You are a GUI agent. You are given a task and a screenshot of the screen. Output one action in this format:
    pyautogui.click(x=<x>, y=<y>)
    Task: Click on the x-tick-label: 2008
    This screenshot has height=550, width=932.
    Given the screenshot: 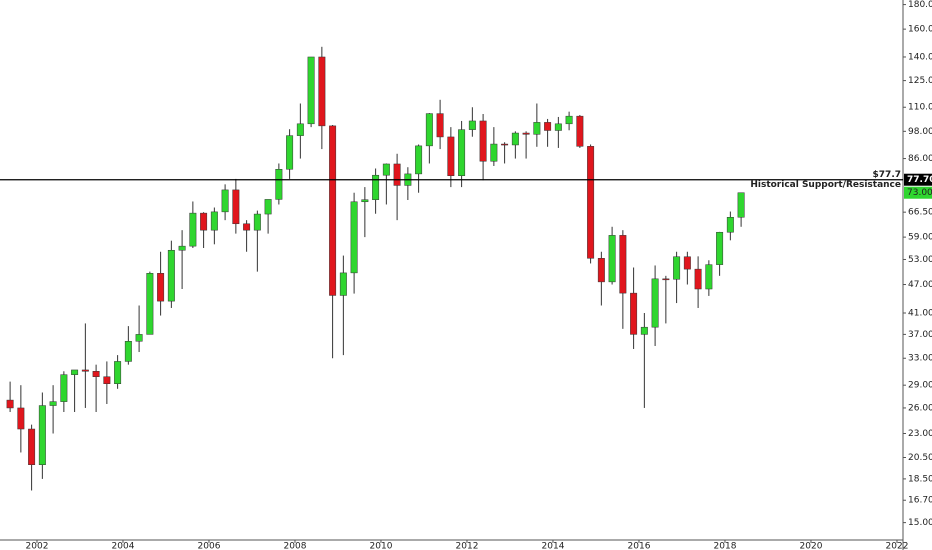 What is the action you would take?
    pyautogui.click(x=295, y=546)
    